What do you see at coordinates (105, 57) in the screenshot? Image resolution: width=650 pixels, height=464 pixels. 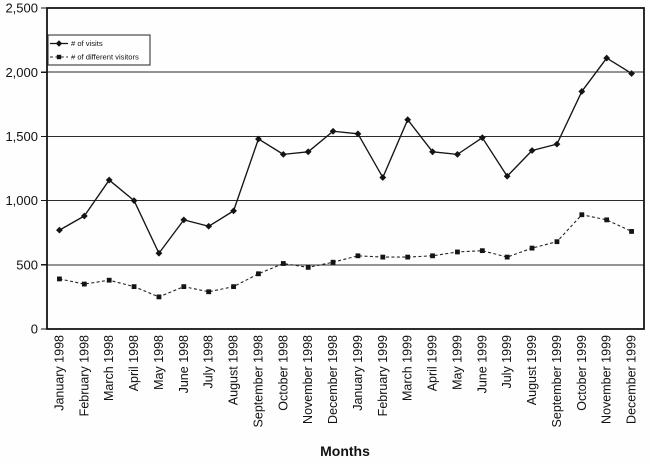 I see `legend-visitors-label: # of different visitors` at bounding box center [105, 57].